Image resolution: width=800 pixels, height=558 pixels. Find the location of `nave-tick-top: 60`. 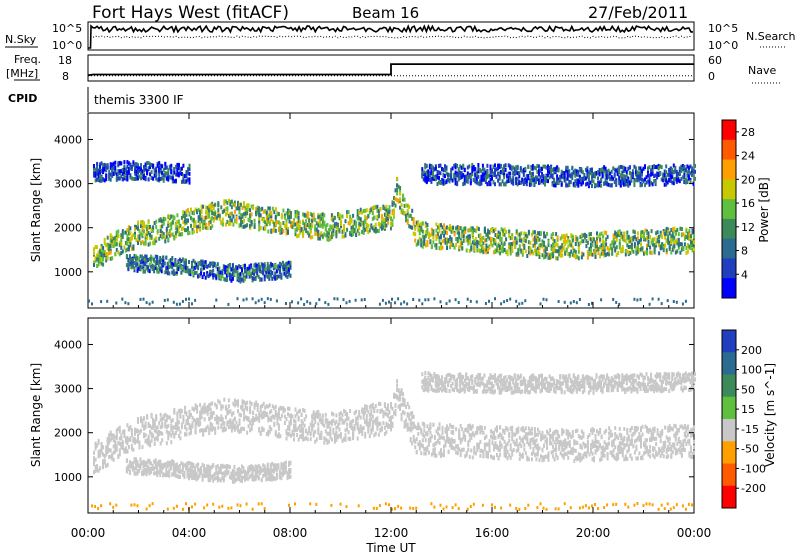

nave-tick-top: 60 is located at coordinates (715, 60).